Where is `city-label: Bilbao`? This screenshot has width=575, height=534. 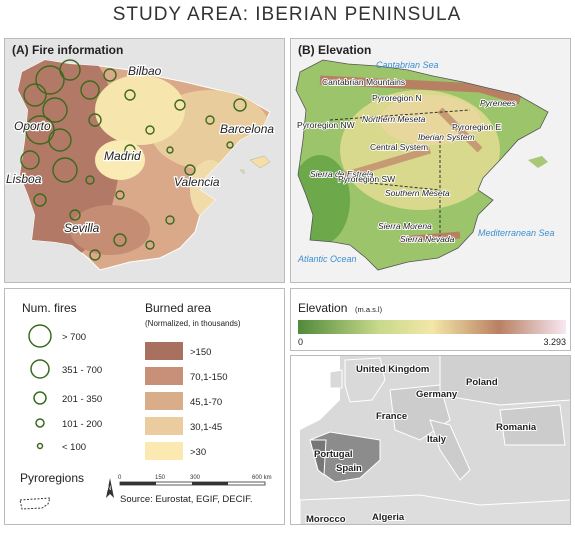
city-label: Bilbao is located at coordinates (145, 71).